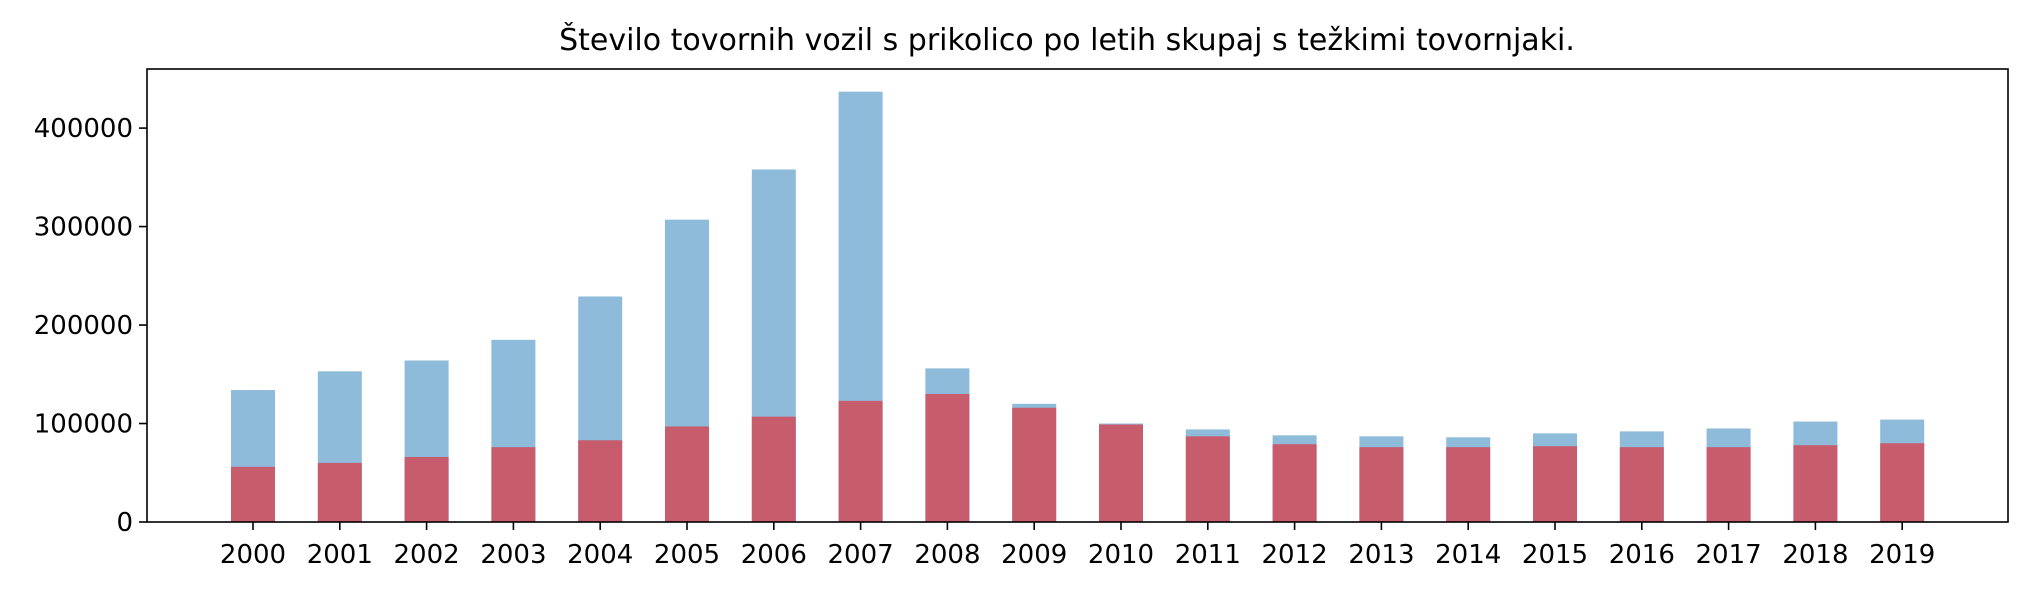 This screenshot has width=2025, height=589. Describe the element at coordinates (1381, 484) in the screenshot. I see `bar-series2-2013` at that location.